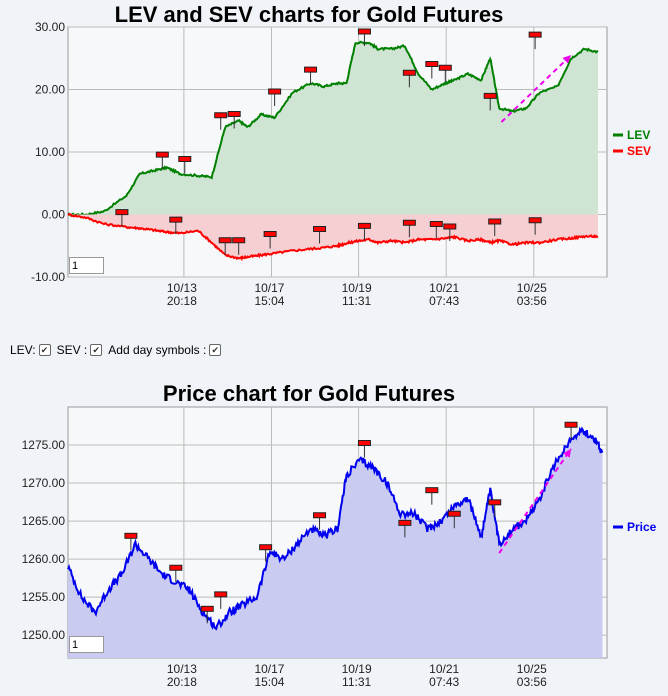  Describe the element at coordinates (48, 277) in the screenshot. I see `y-tick-label: -10.00` at that location.